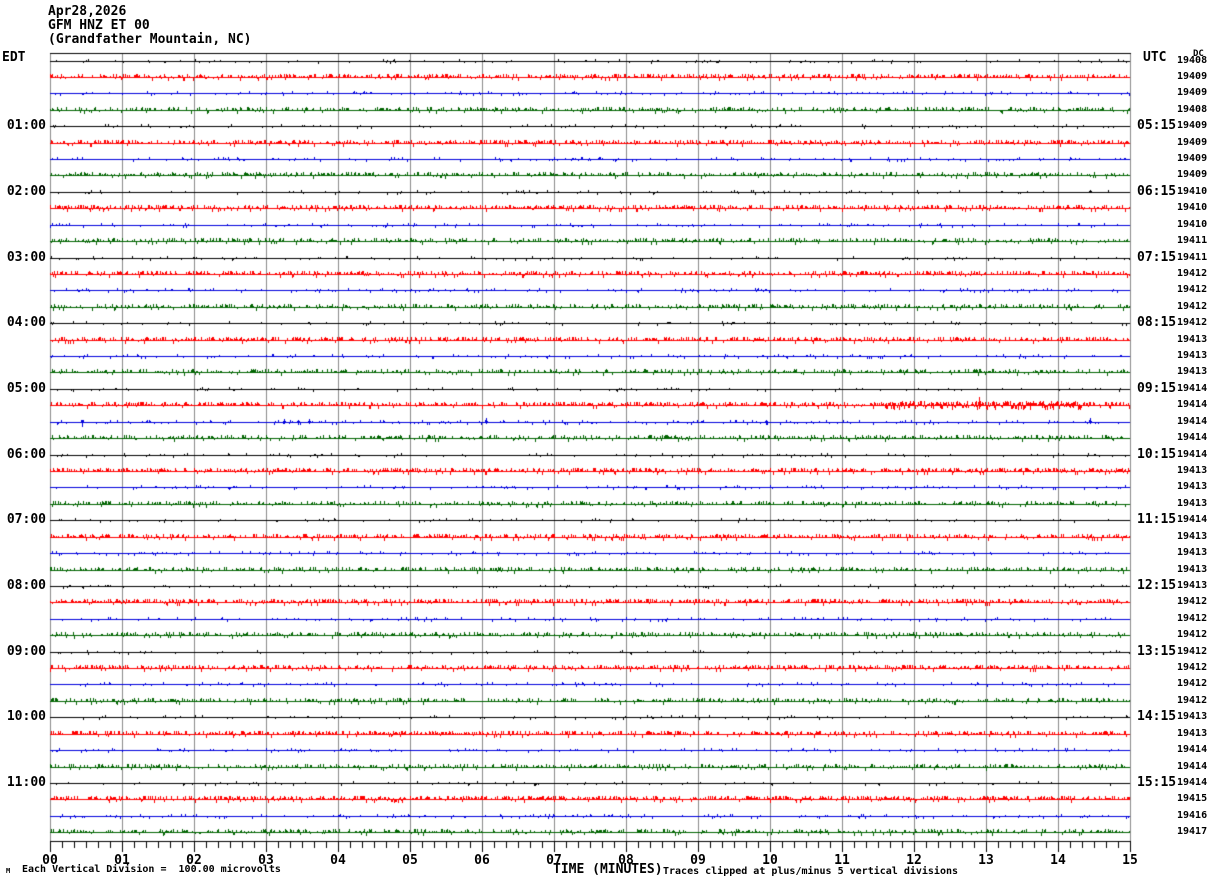 This screenshot has height=886, width=1210. I want to click on edt-hour-label: 01:00, so click(26, 125).